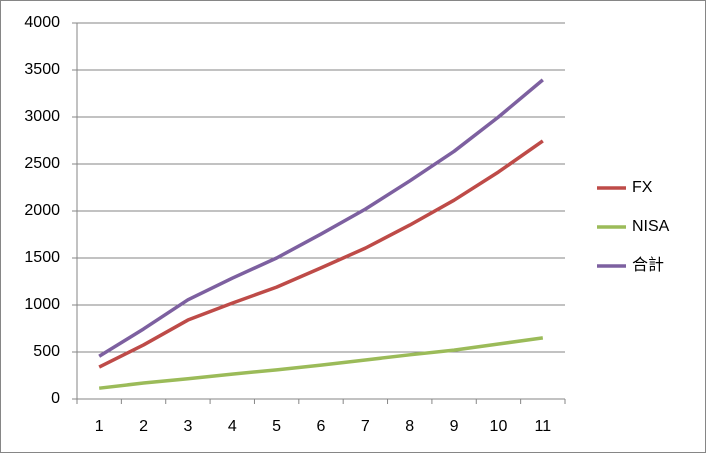 The image size is (706, 453). I want to click on y-tick-label: 4000, so click(42, 22).